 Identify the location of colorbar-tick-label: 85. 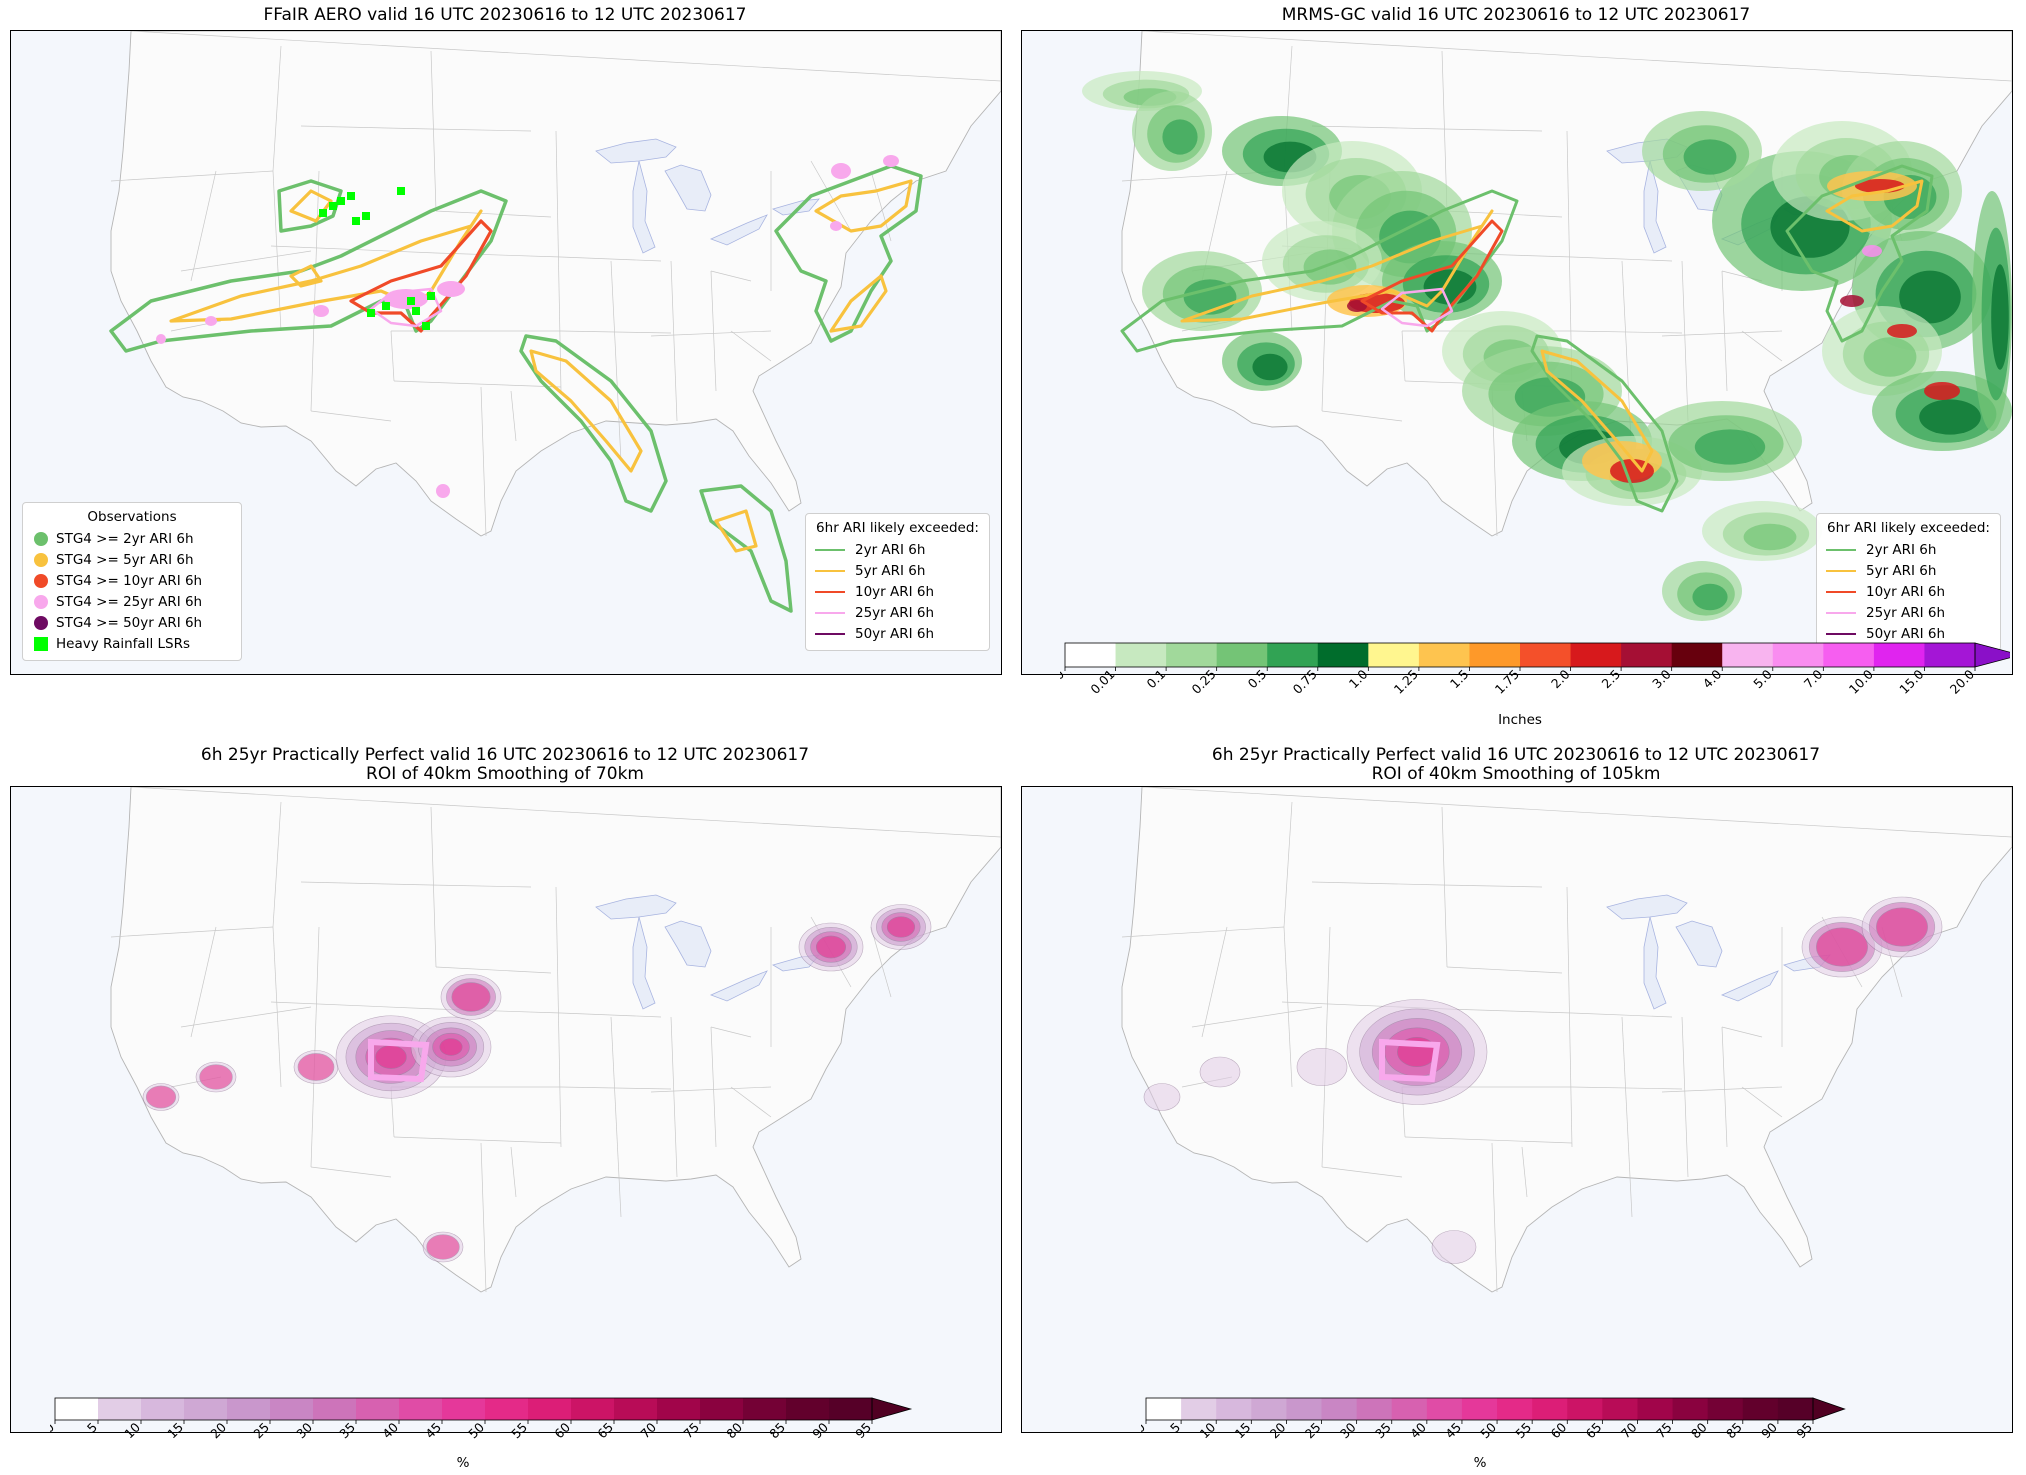
(1734, 1431).